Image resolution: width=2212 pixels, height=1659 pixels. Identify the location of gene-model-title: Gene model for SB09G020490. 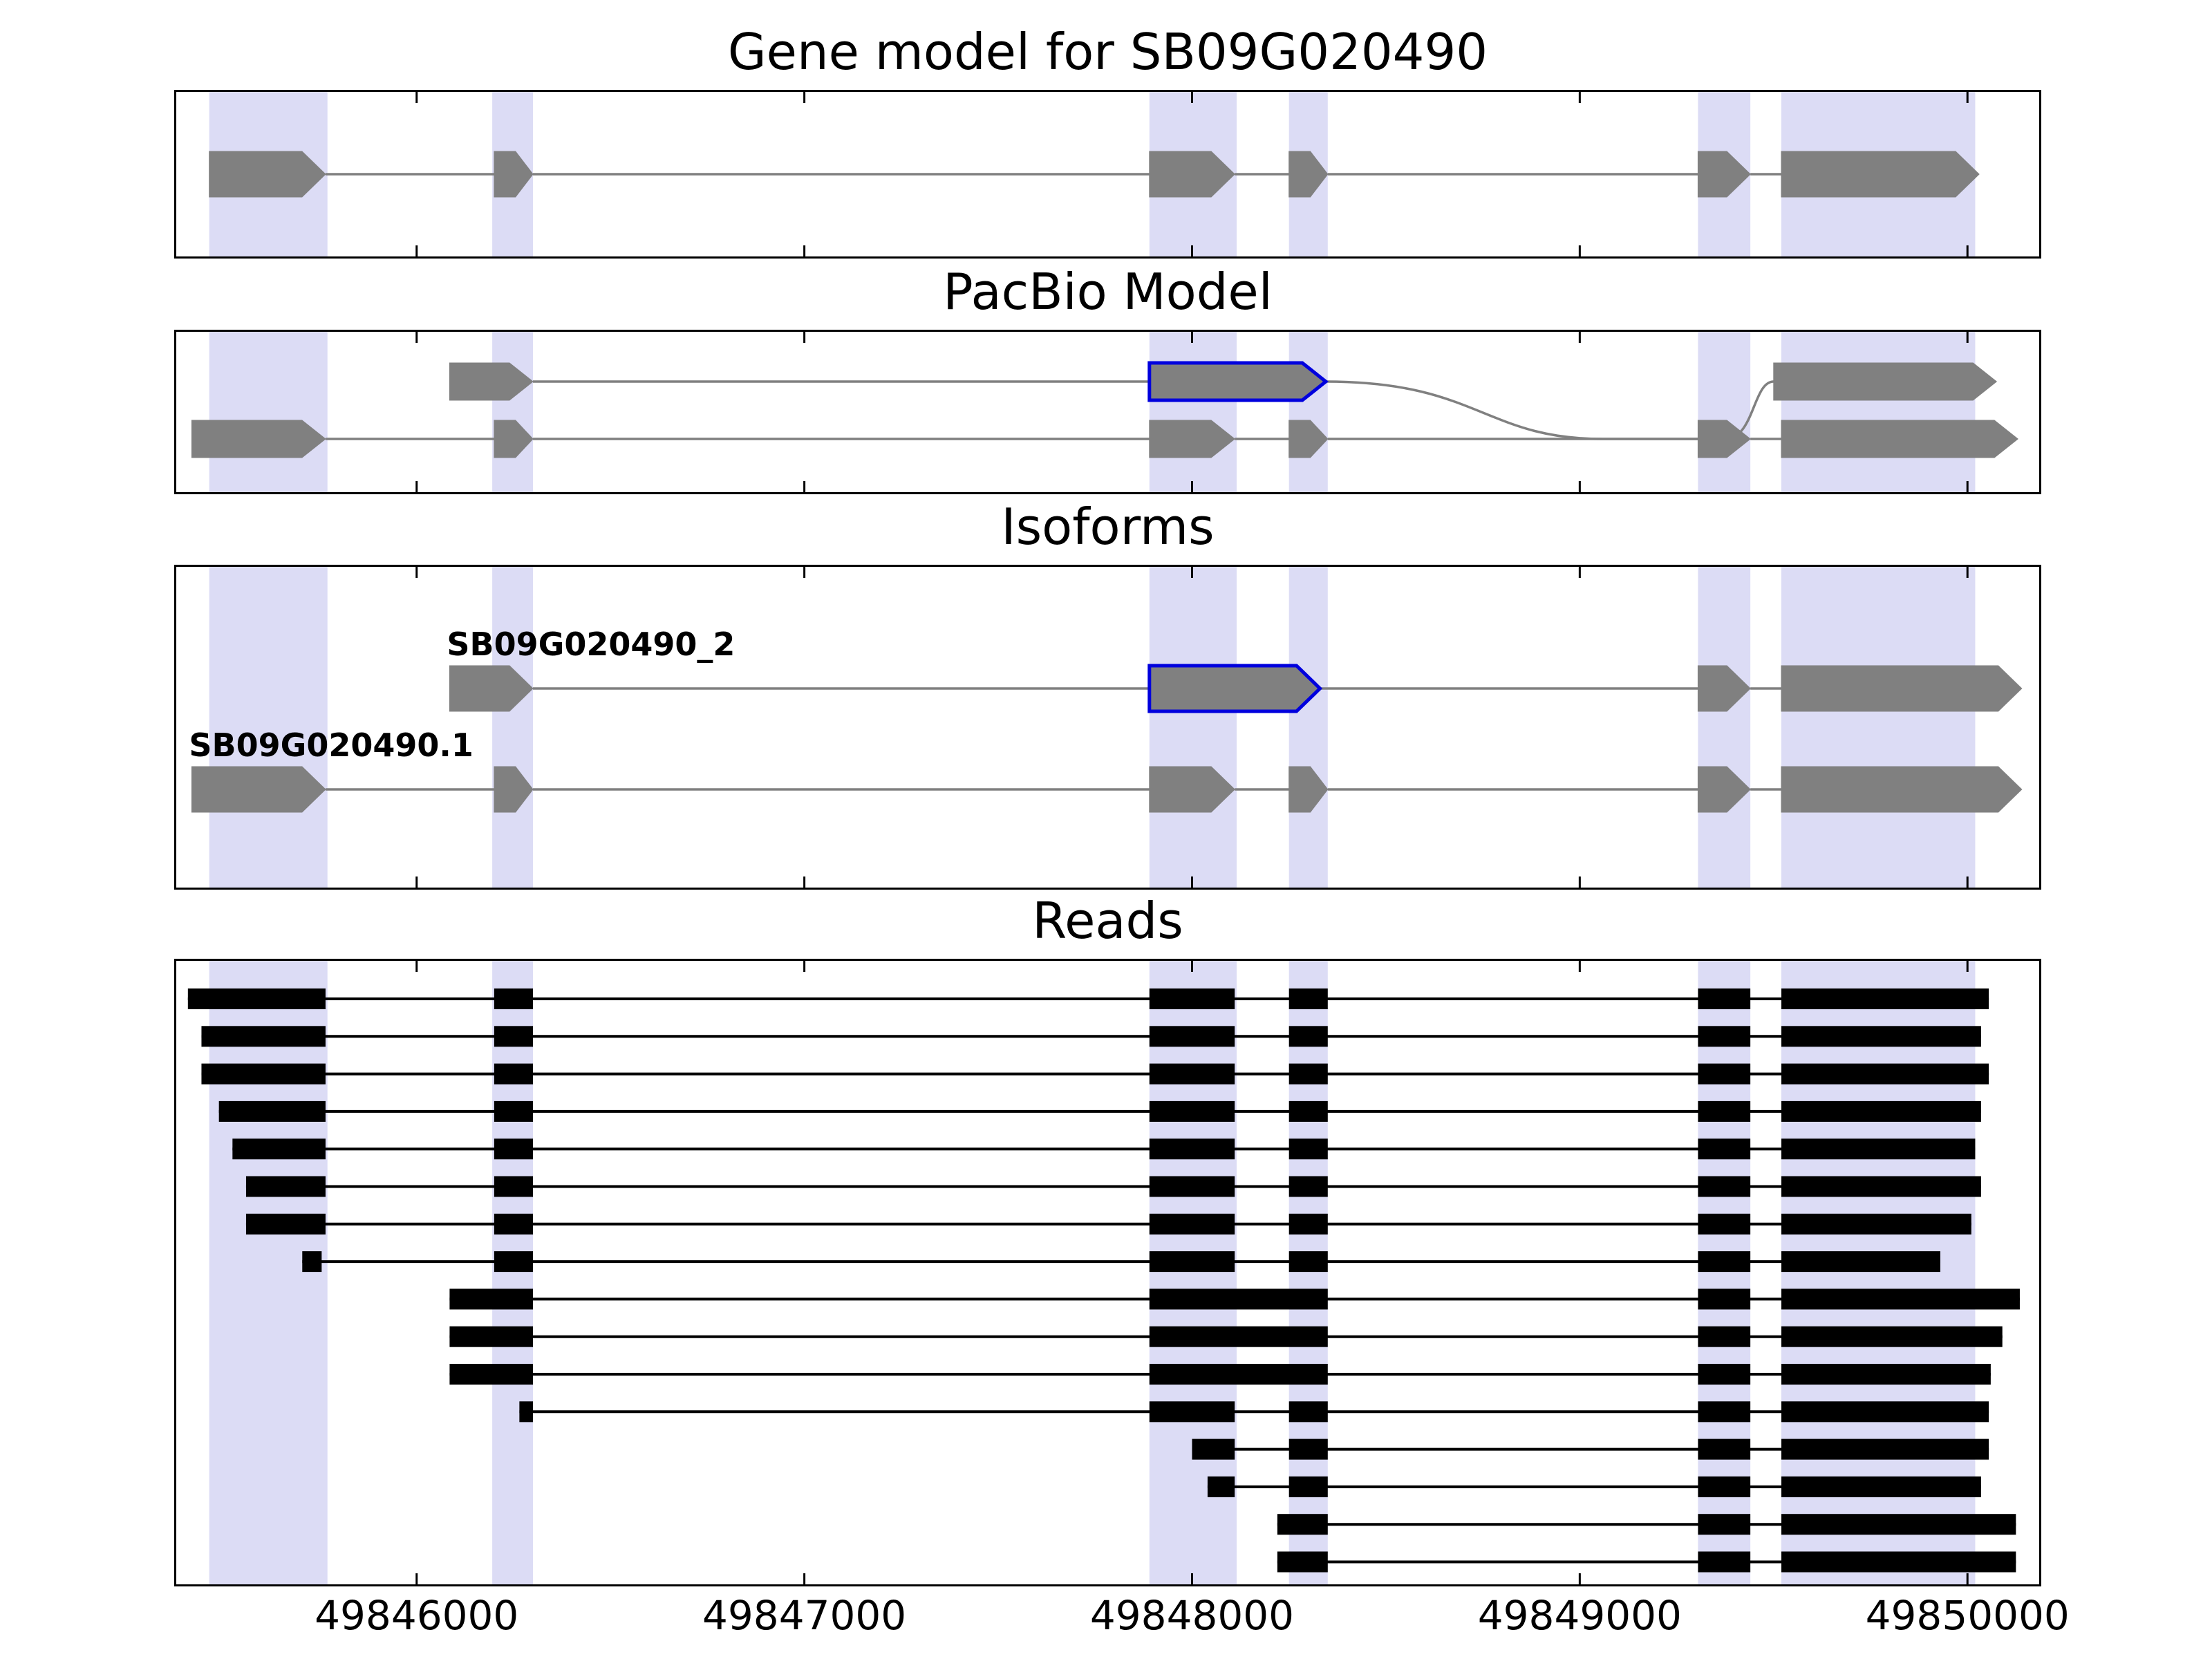
(1107, 52).